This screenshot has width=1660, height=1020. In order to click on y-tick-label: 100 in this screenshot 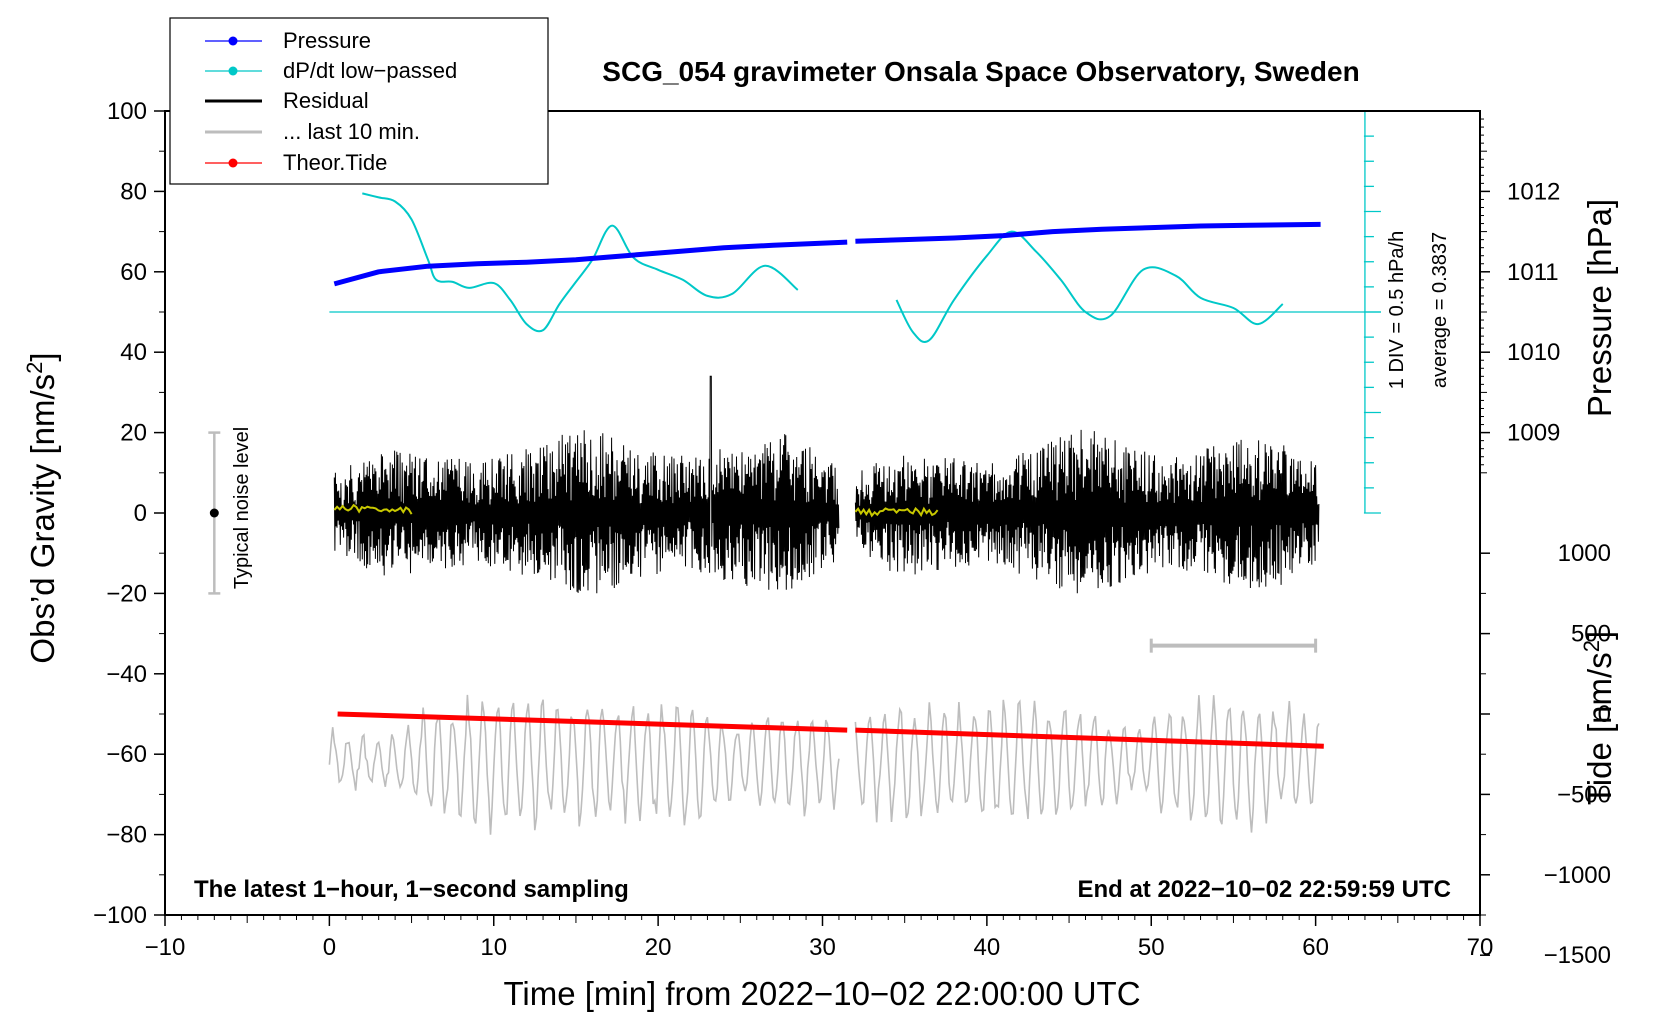, I will do `click(127, 111)`.